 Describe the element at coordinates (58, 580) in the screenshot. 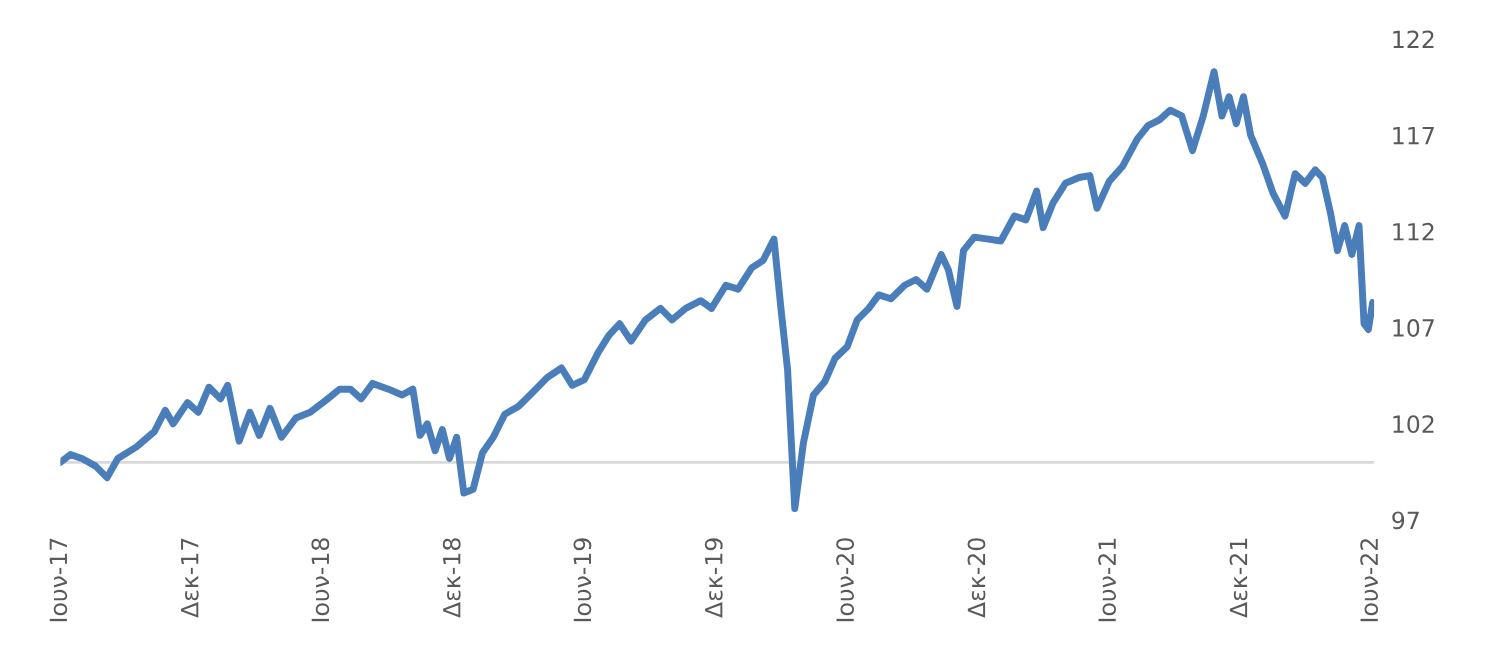

I see `x-tick-label: Ιουν-17` at that location.